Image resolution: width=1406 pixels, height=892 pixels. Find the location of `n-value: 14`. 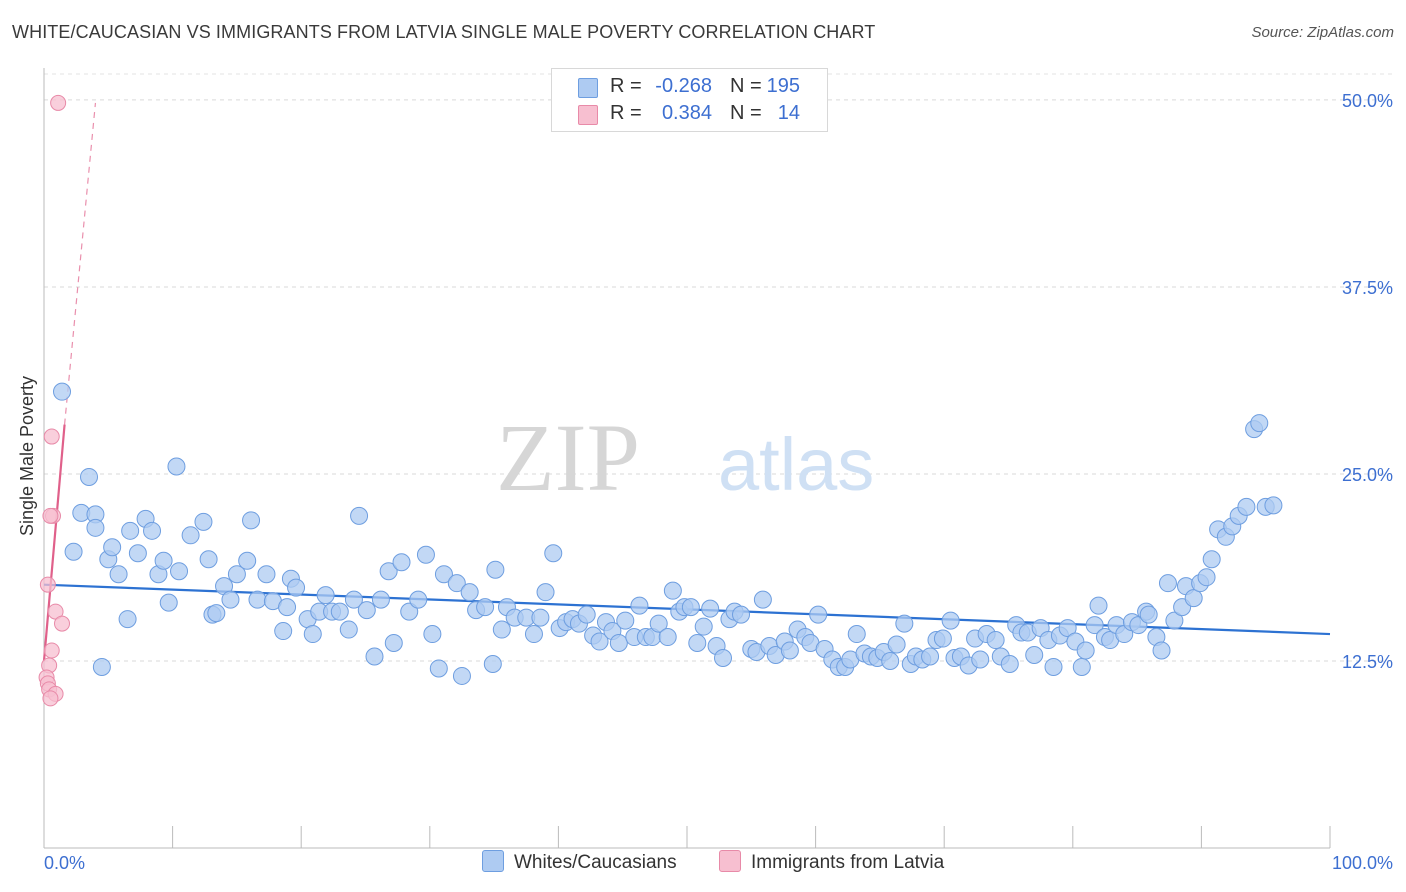

n-value: 14 is located at coordinates (788, 113).